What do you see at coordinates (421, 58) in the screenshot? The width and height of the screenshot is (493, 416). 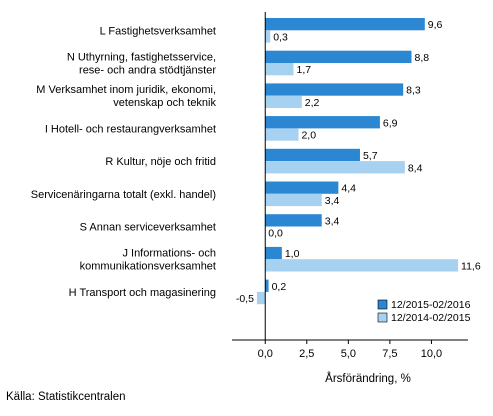 I see `data-label: 8,8` at bounding box center [421, 58].